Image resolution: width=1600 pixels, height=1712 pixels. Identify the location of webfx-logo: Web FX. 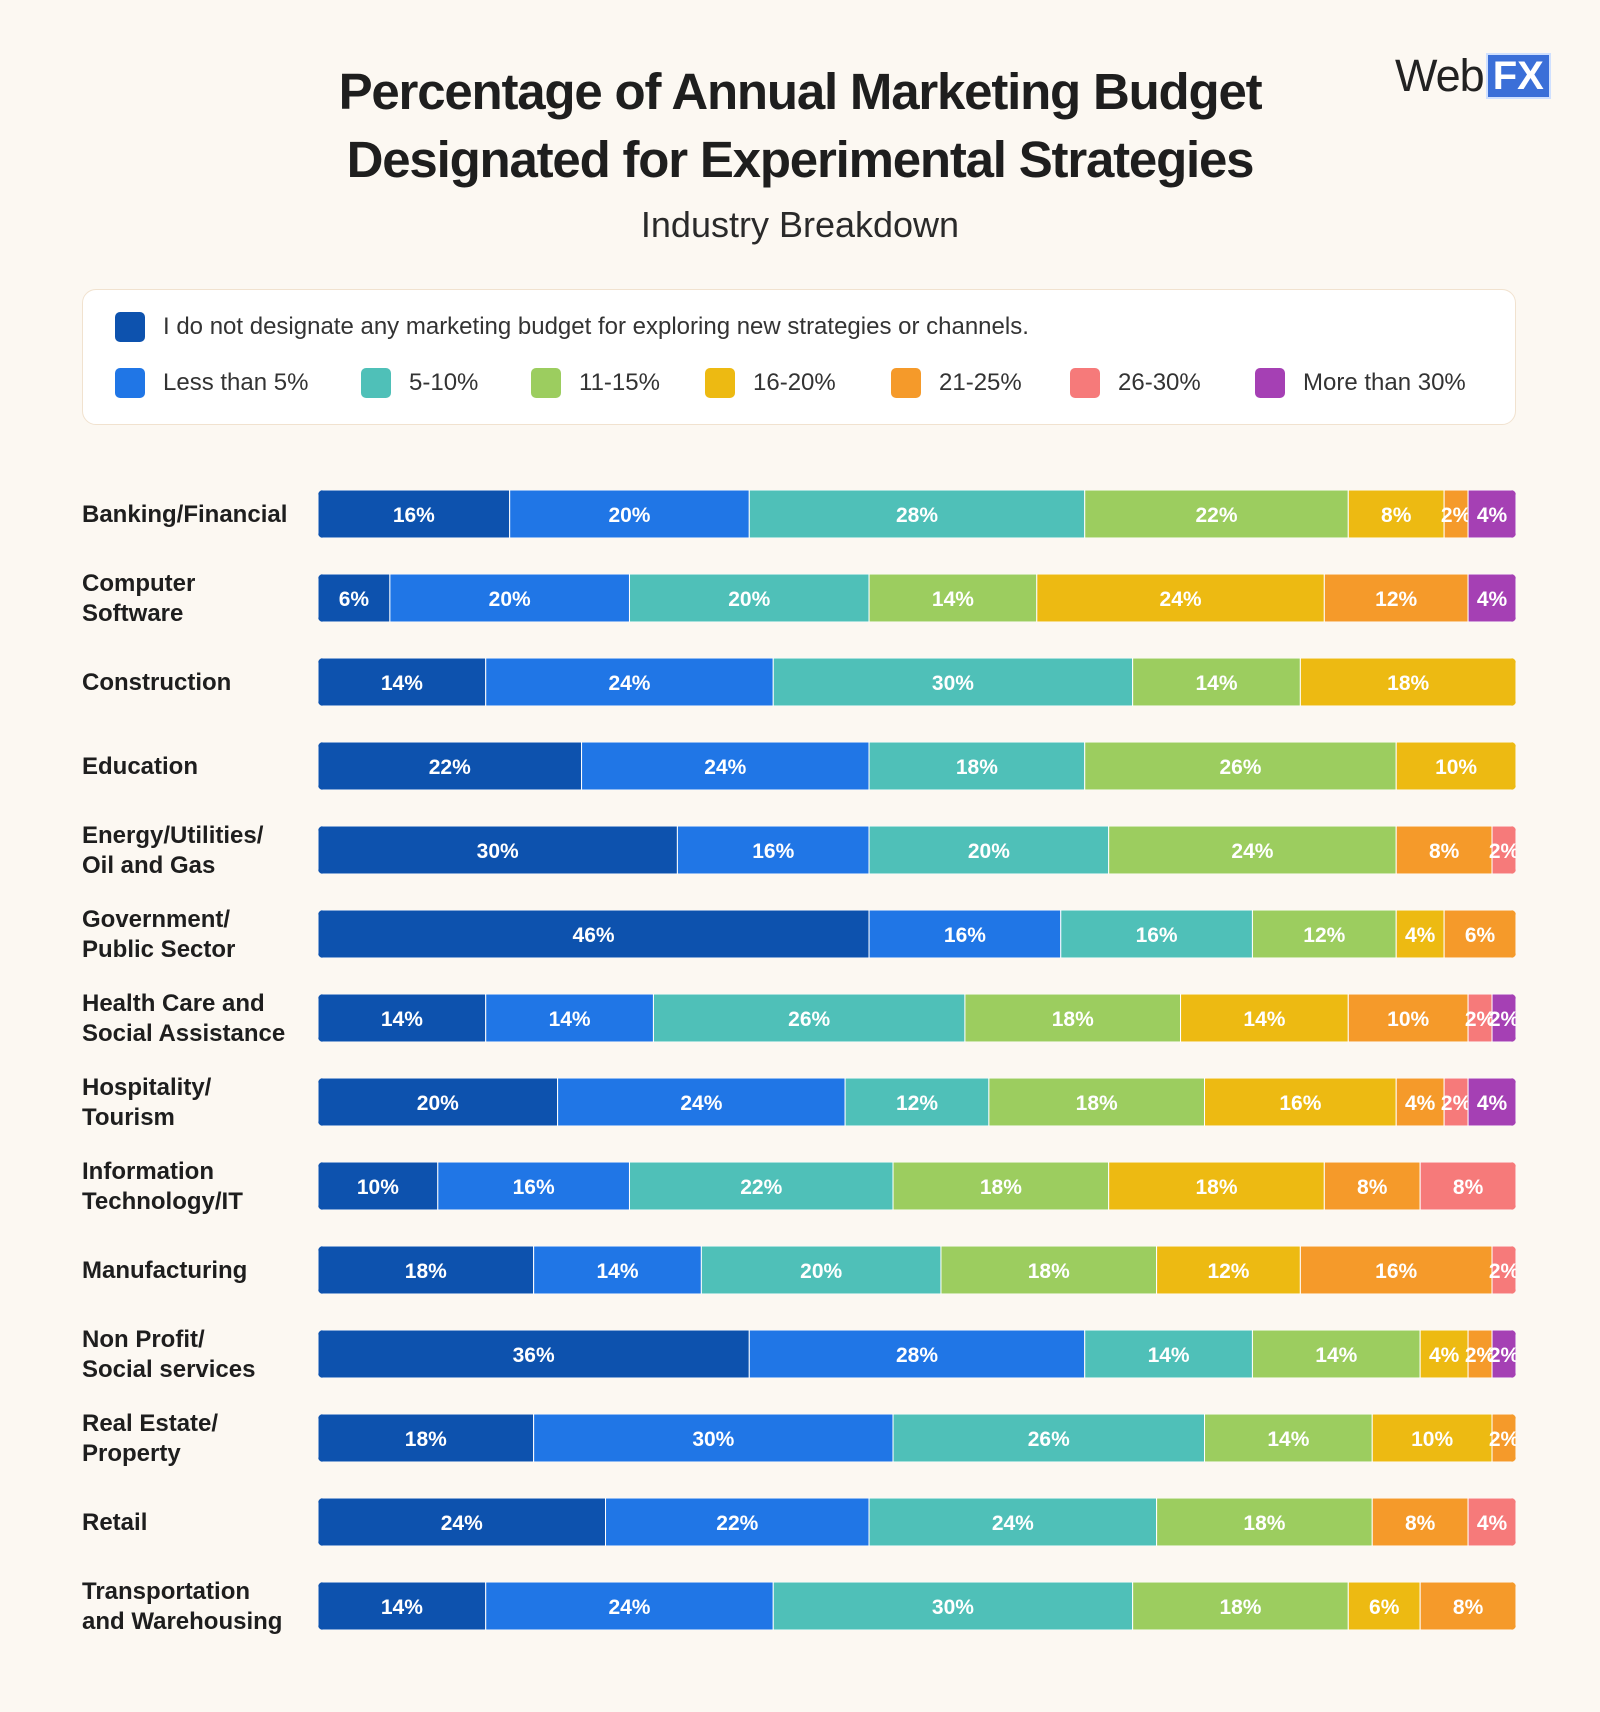
(1473, 76).